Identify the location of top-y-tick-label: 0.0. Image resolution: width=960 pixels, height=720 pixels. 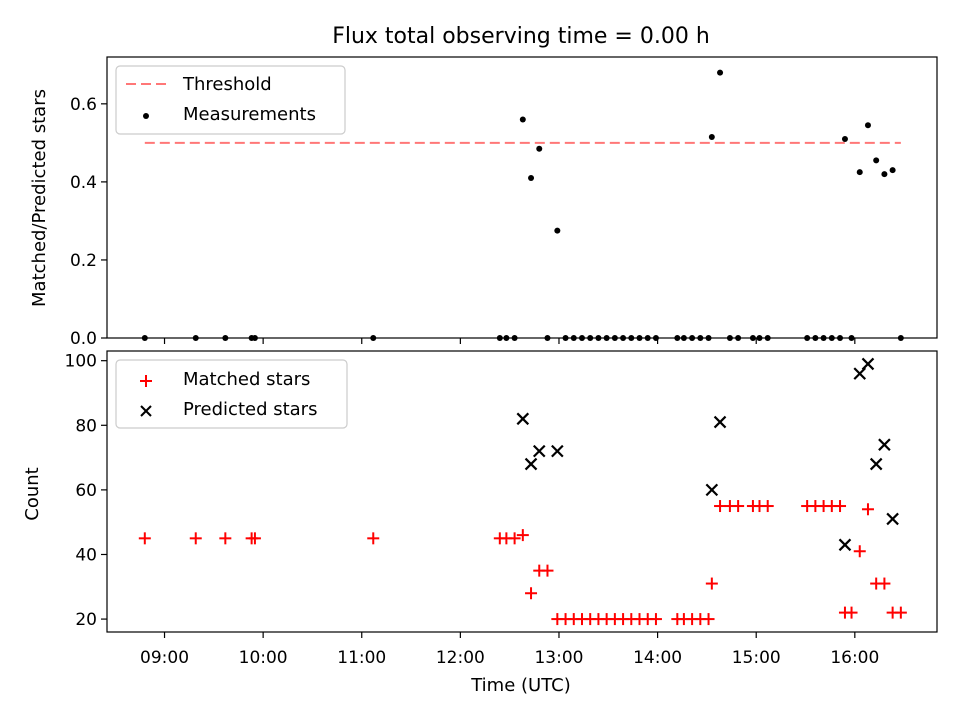
(83, 339).